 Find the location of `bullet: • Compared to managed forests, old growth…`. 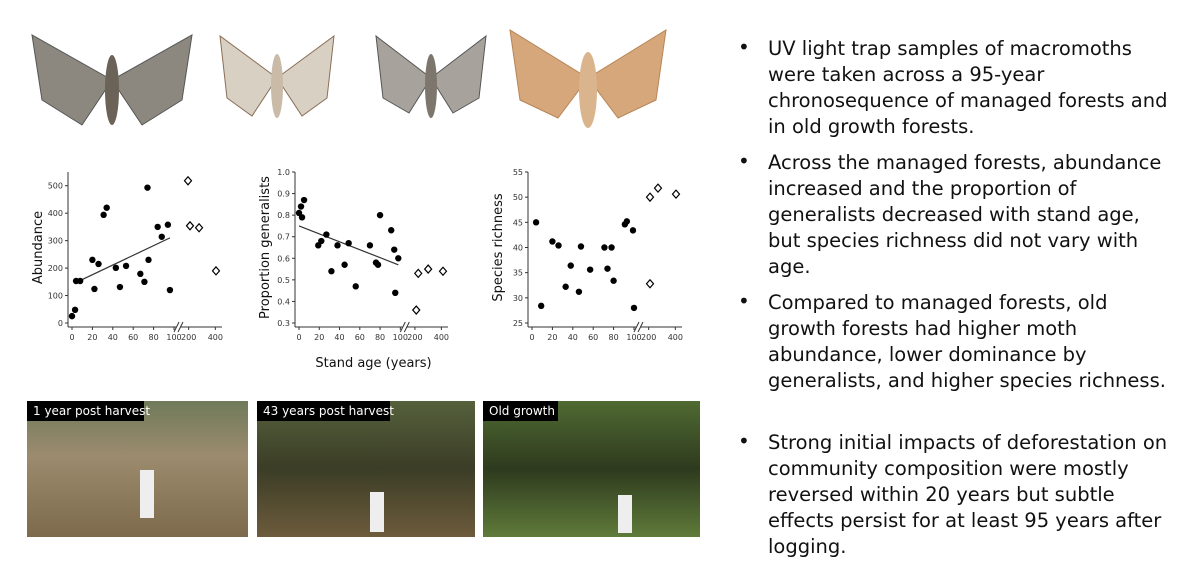

bullet: • Compared to managed forests, old growth… is located at coordinates (958, 341).